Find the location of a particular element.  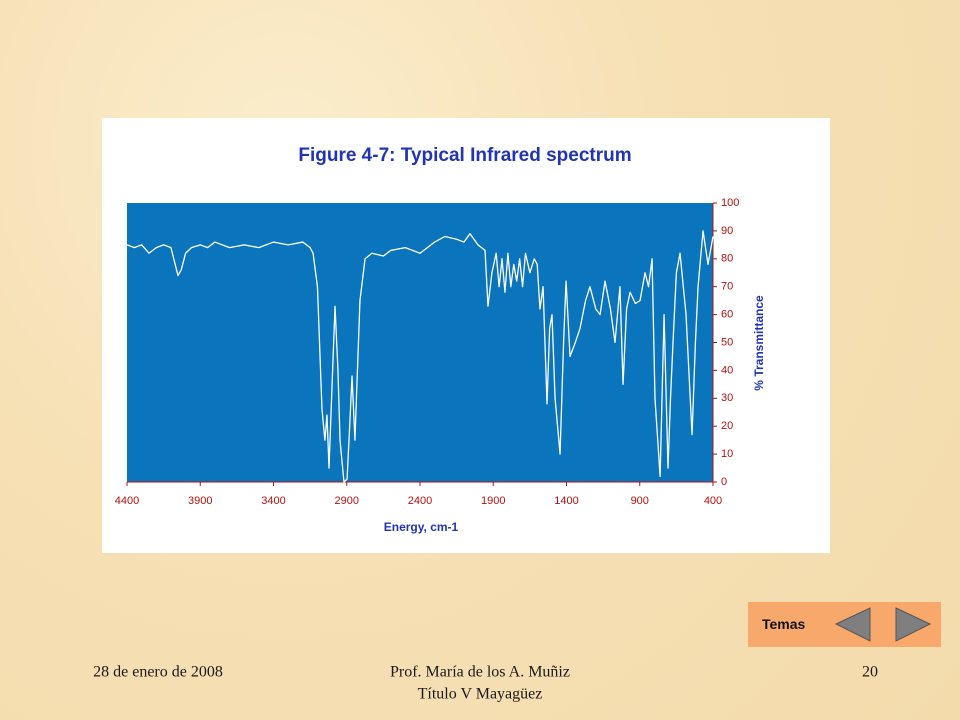

page-number: 20 is located at coordinates (870, 672).